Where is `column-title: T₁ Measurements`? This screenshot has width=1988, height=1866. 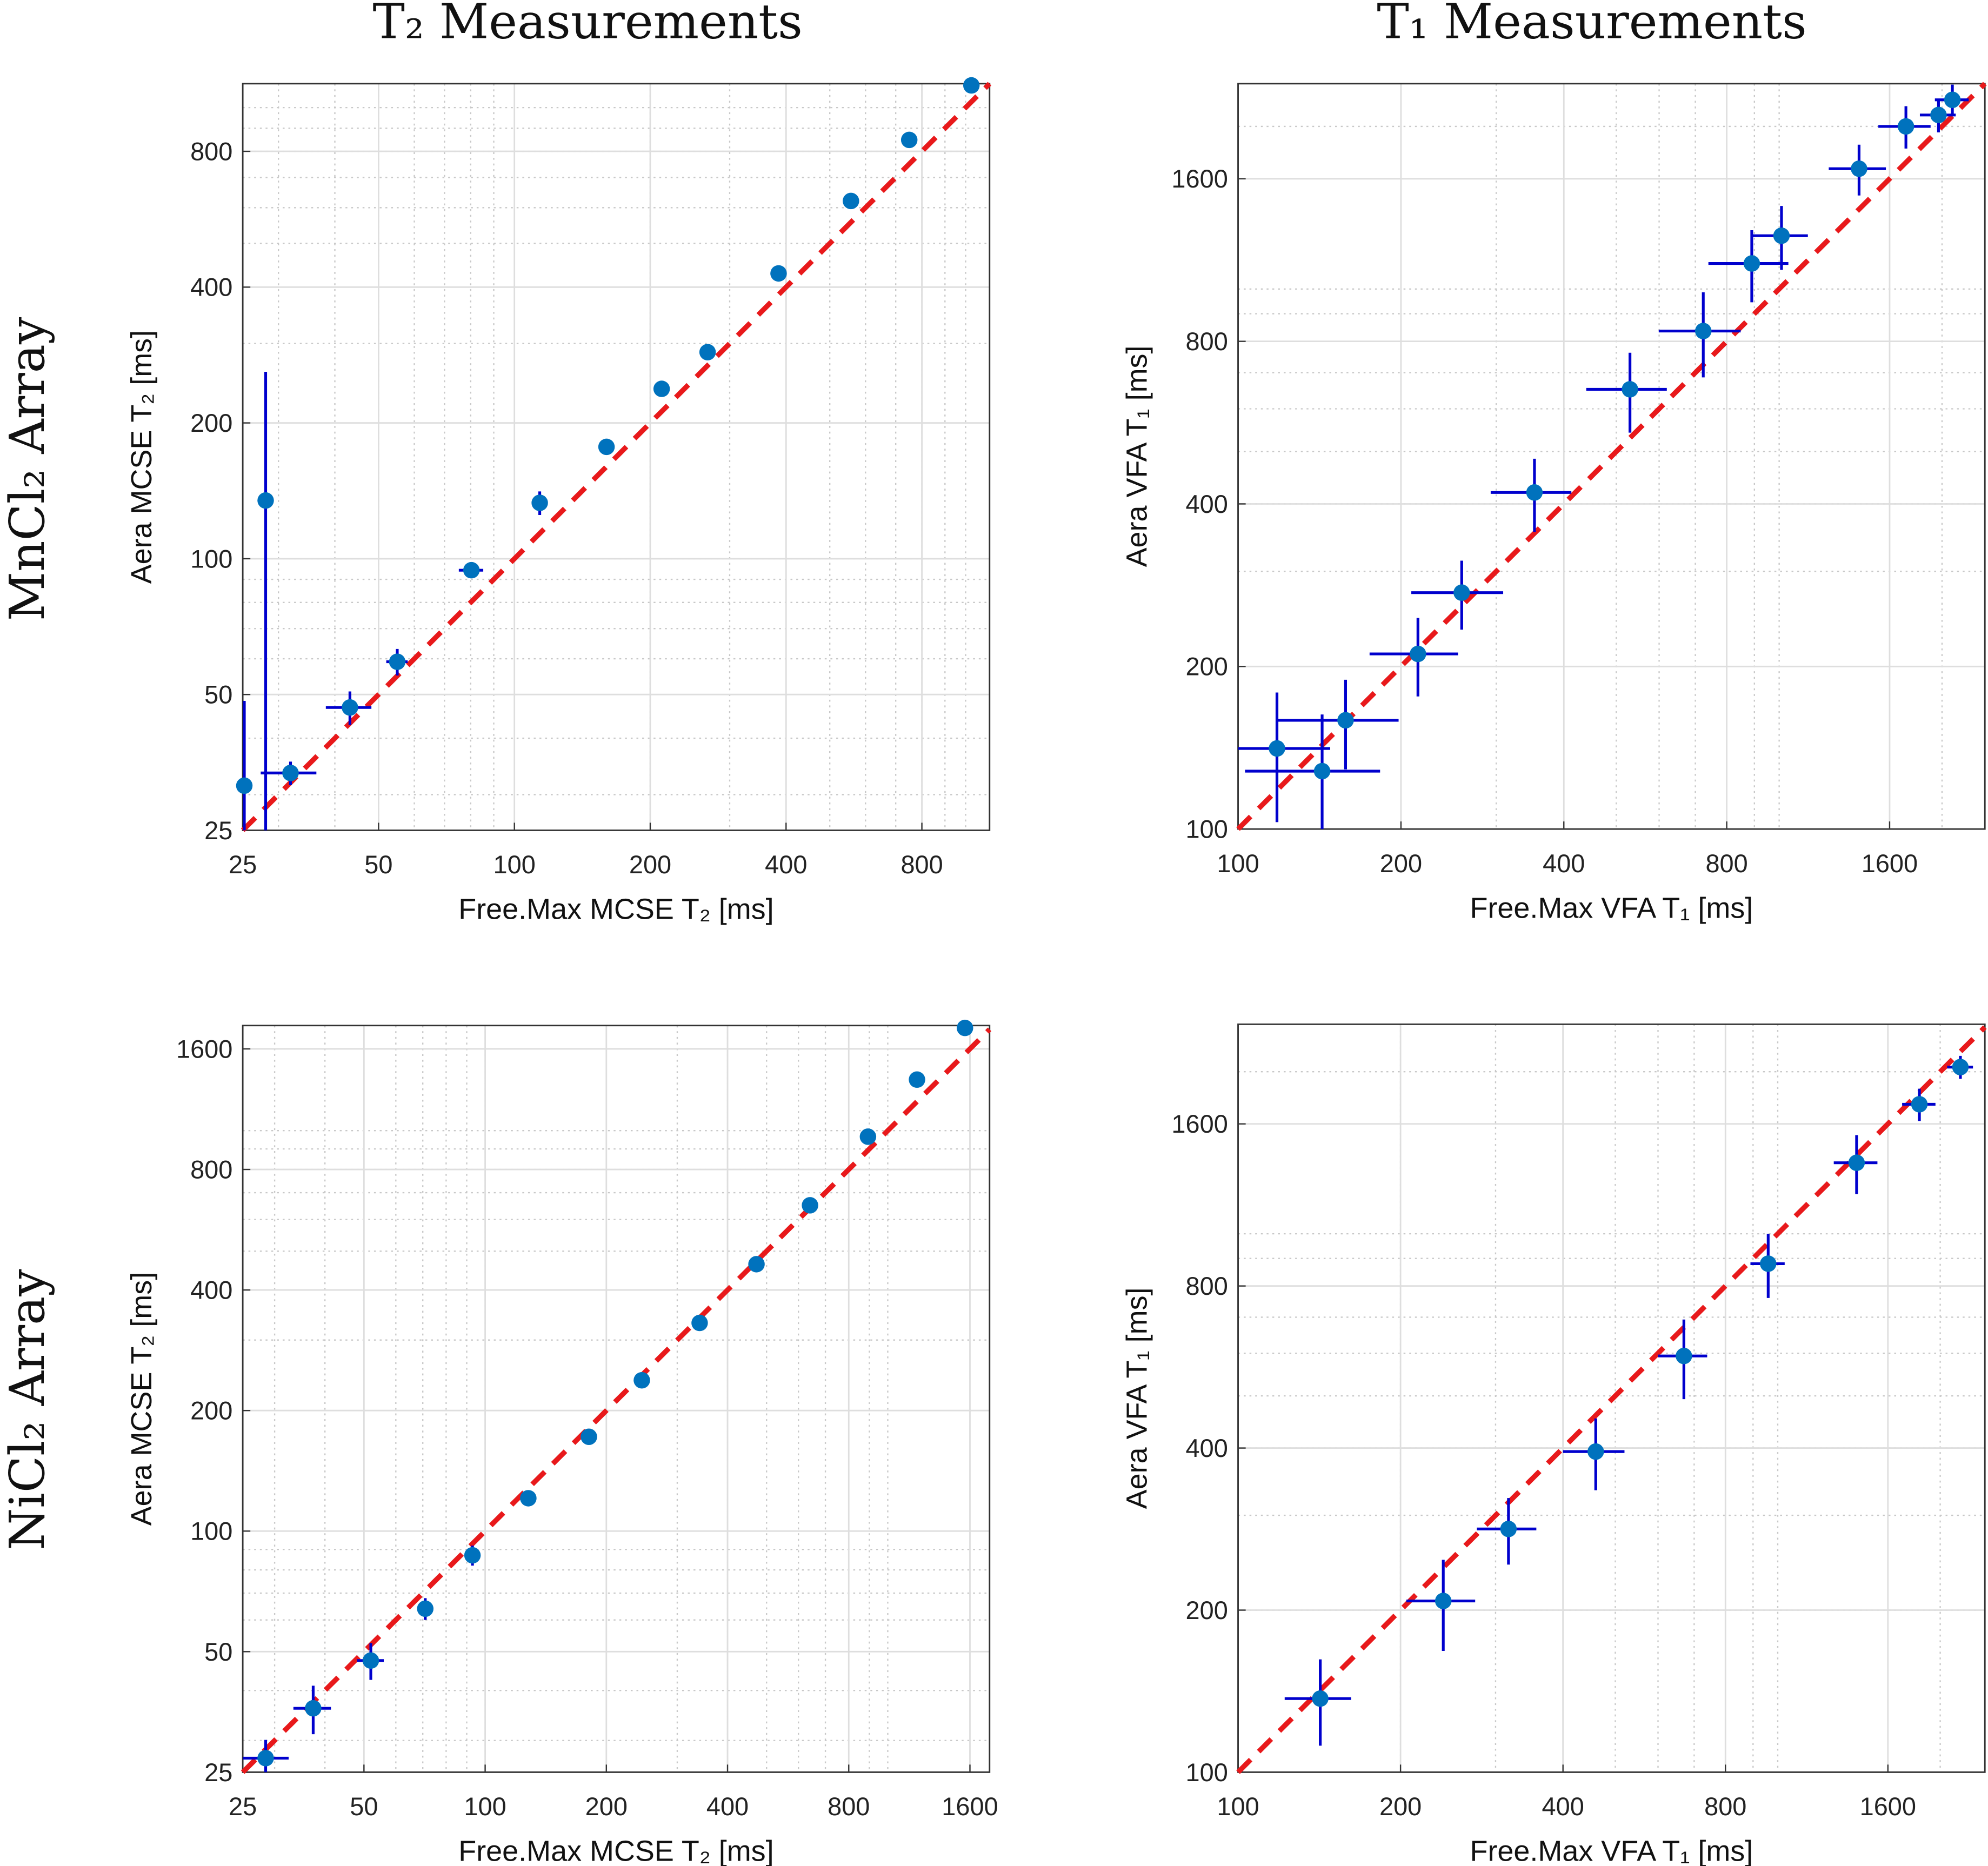
column-title: T₁ Measurements is located at coordinates (1592, 25).